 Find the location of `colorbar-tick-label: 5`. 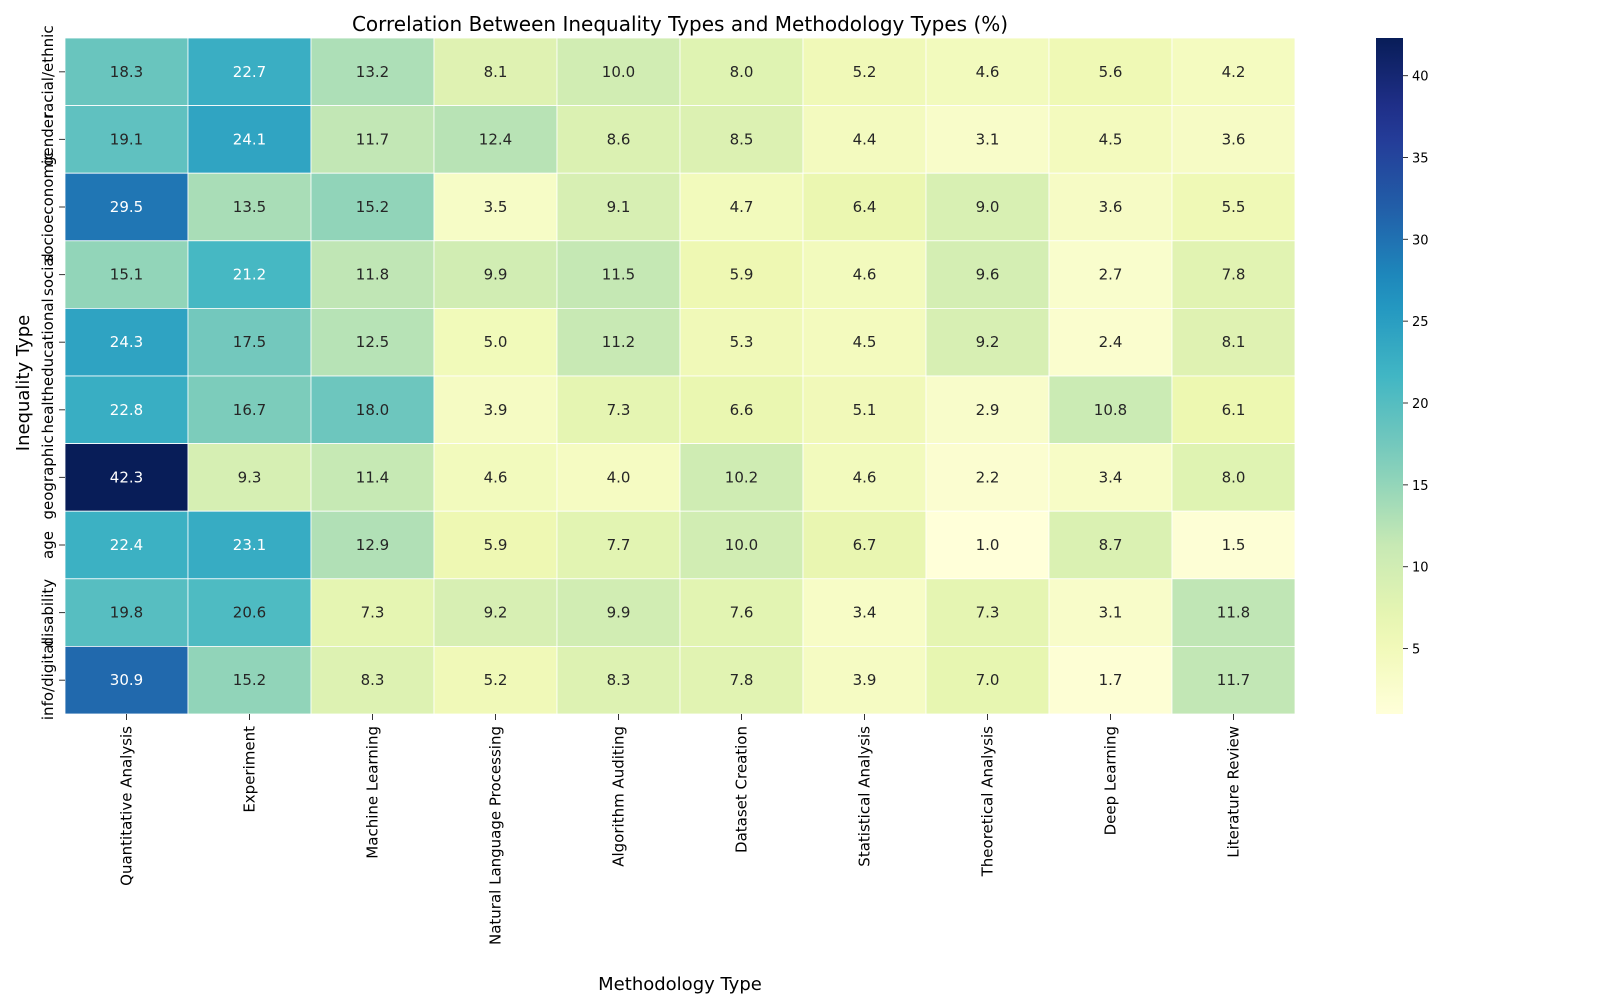

colorbar-tick-label: 5 is located at coordinates (1416, 650).